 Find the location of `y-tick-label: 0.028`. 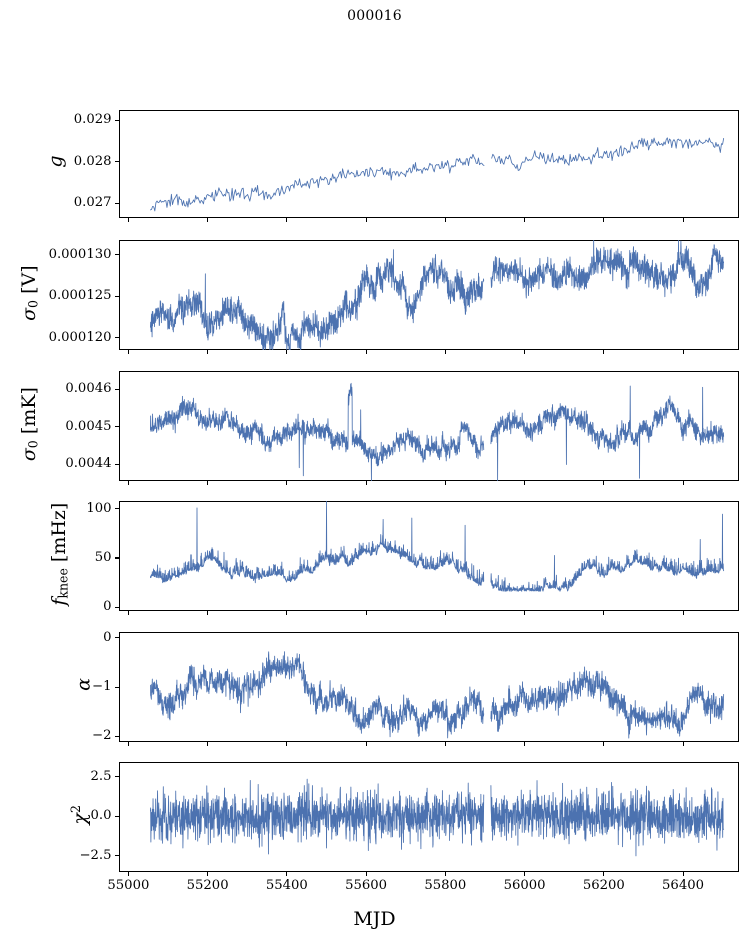

y-tick-label: 0.028 is located at coordinates (92, 161).